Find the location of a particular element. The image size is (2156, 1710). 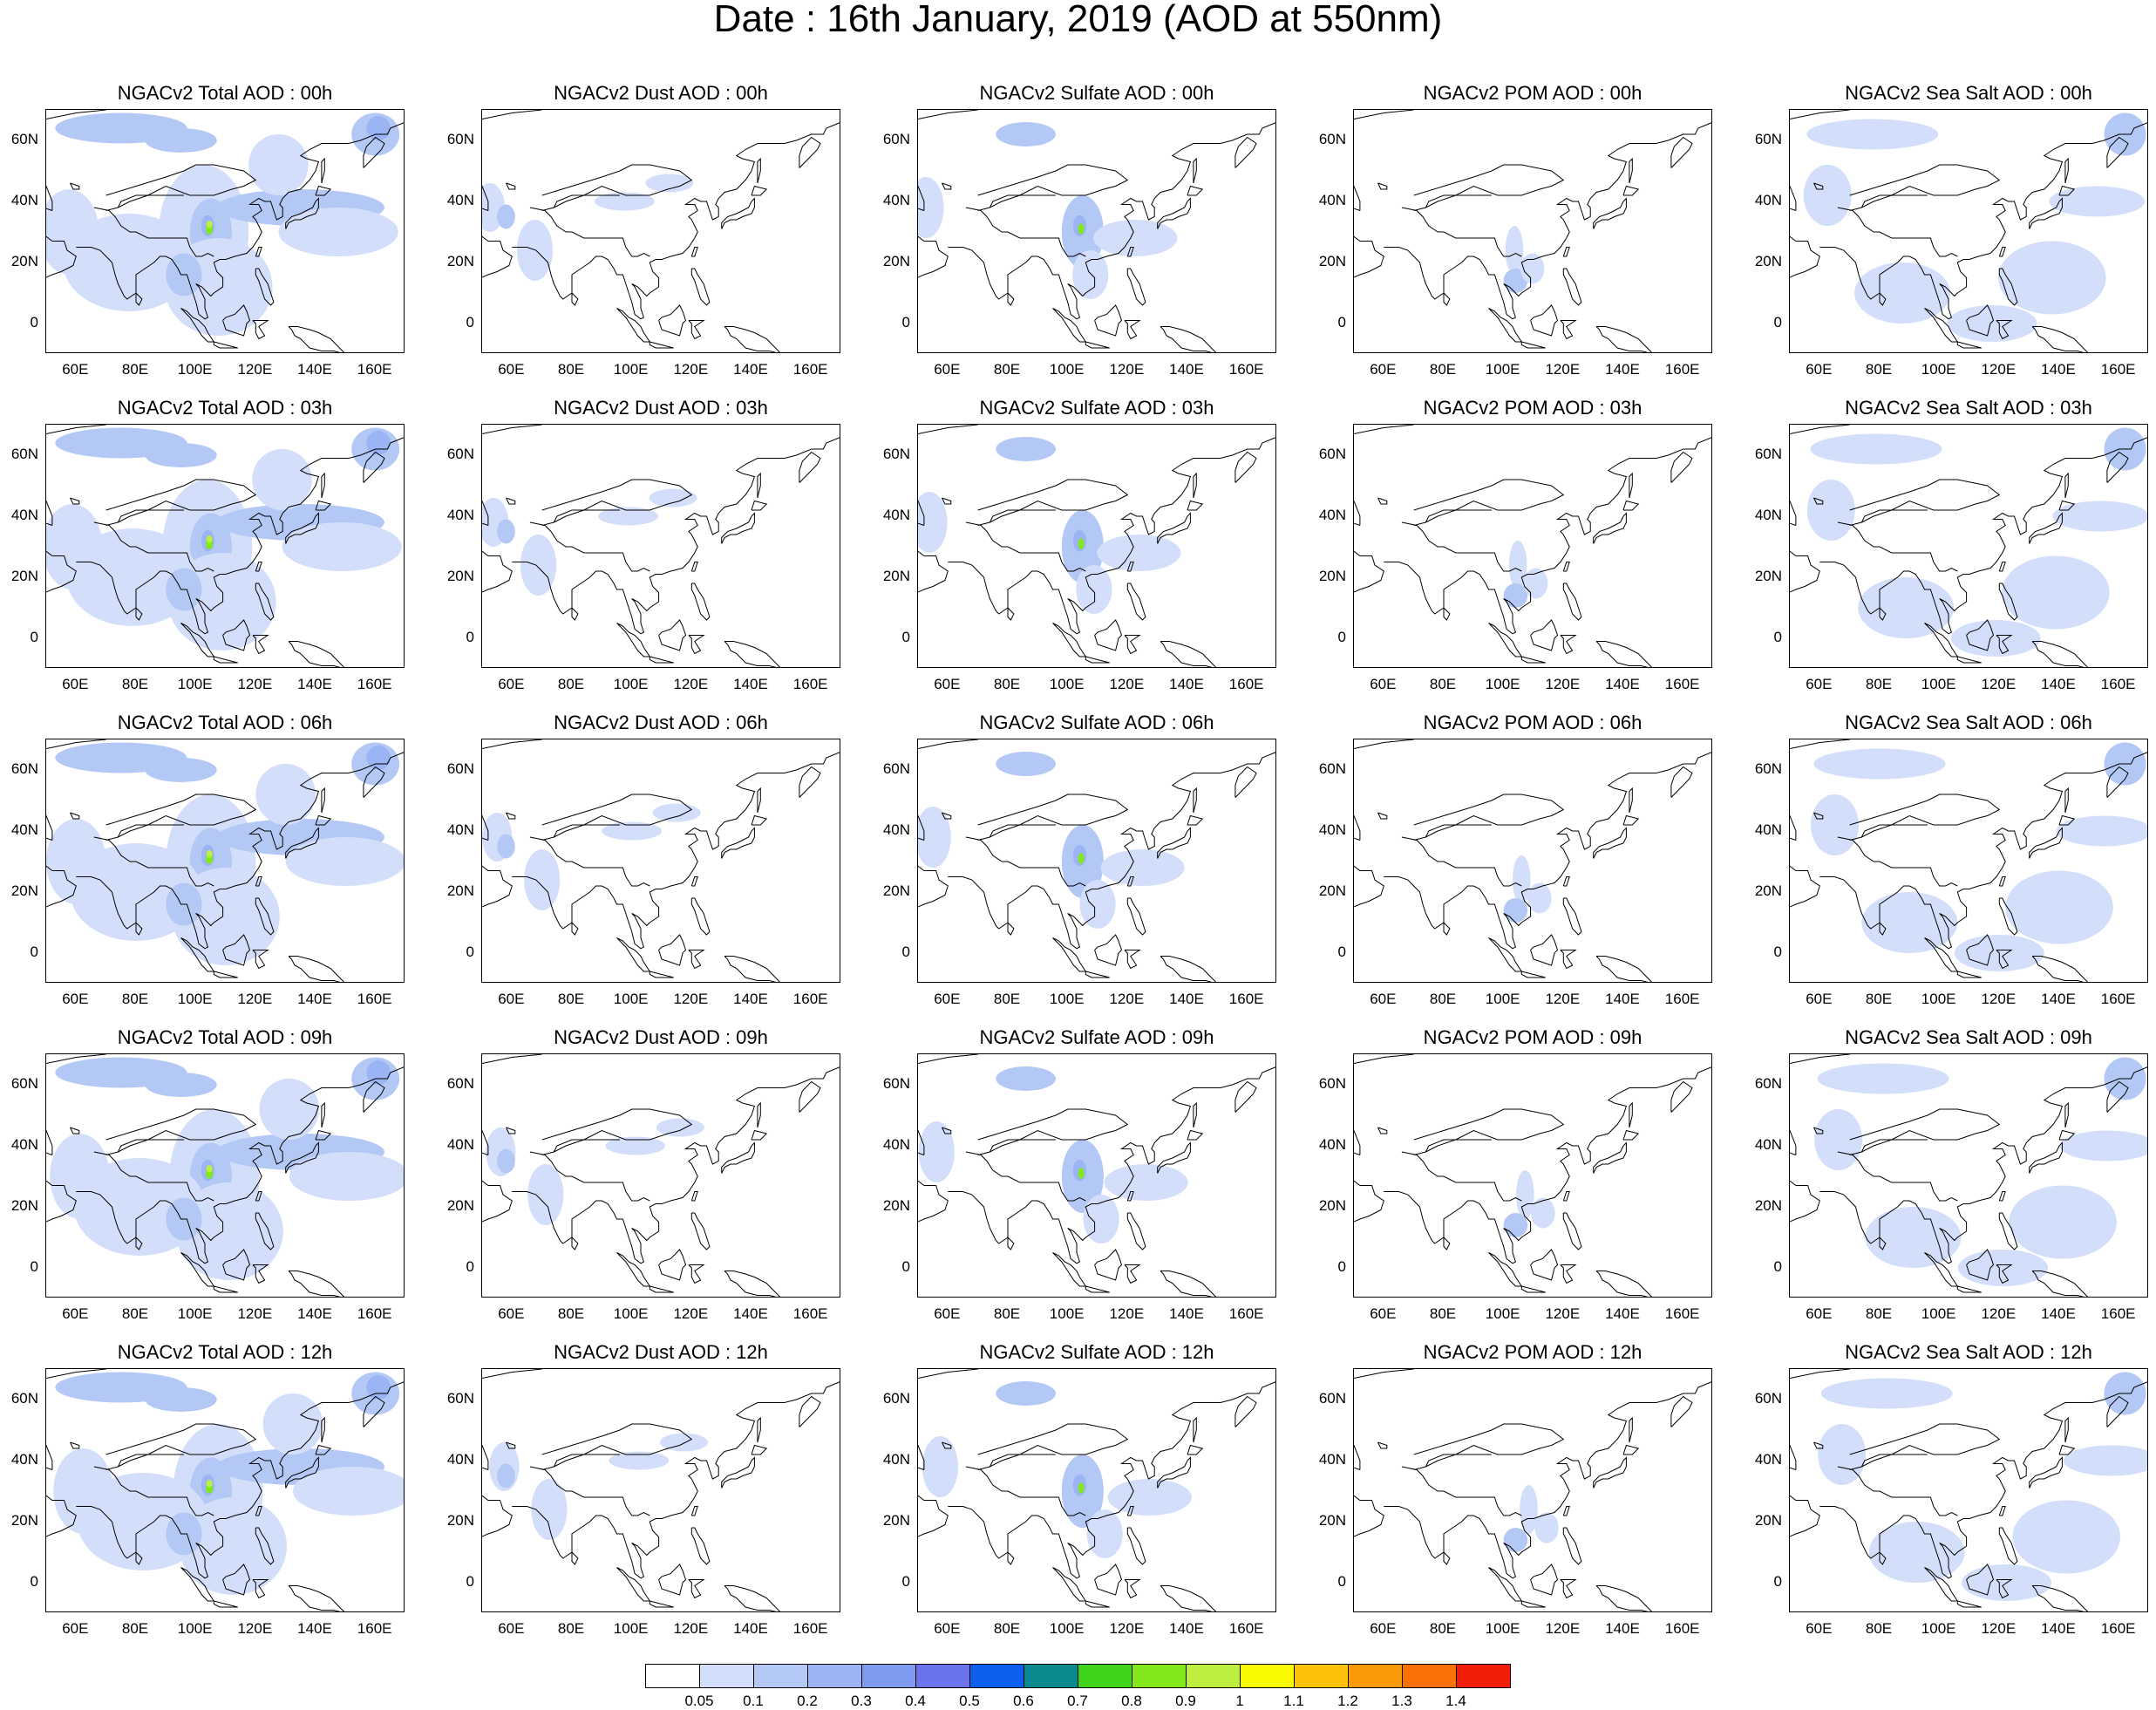

colorbar-label: 1 is located at coordinates (1239, 1701).